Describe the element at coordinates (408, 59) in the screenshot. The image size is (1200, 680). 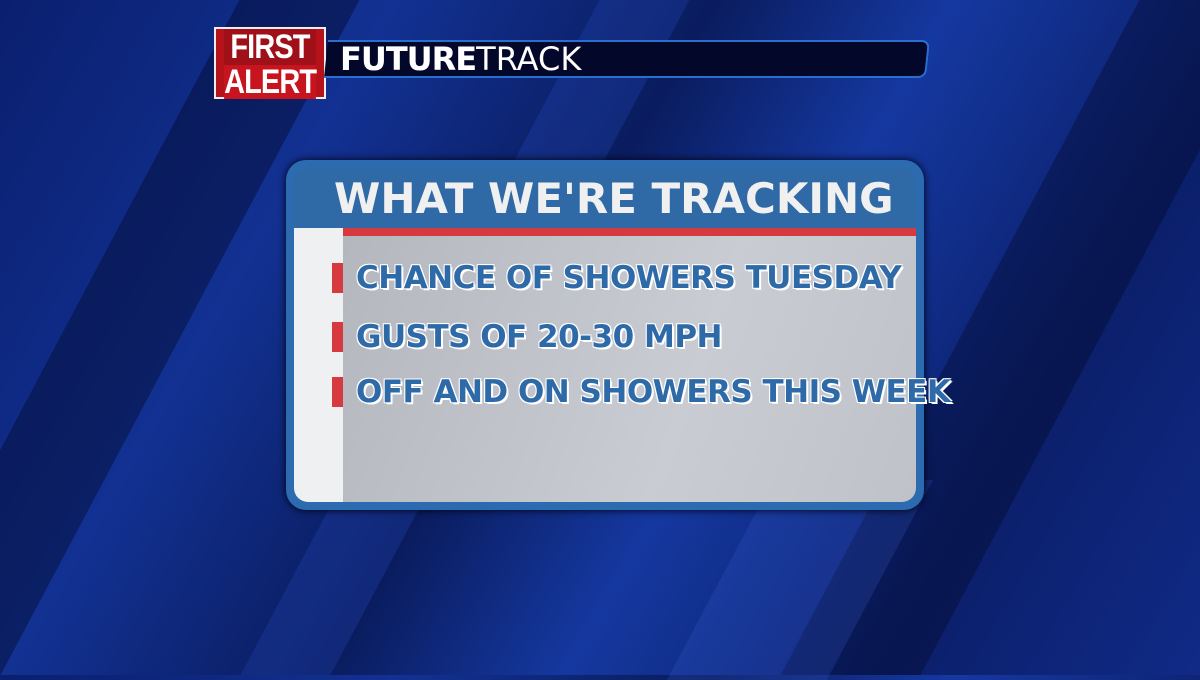
I see `banner-title-bold: FUTURE` at that location.